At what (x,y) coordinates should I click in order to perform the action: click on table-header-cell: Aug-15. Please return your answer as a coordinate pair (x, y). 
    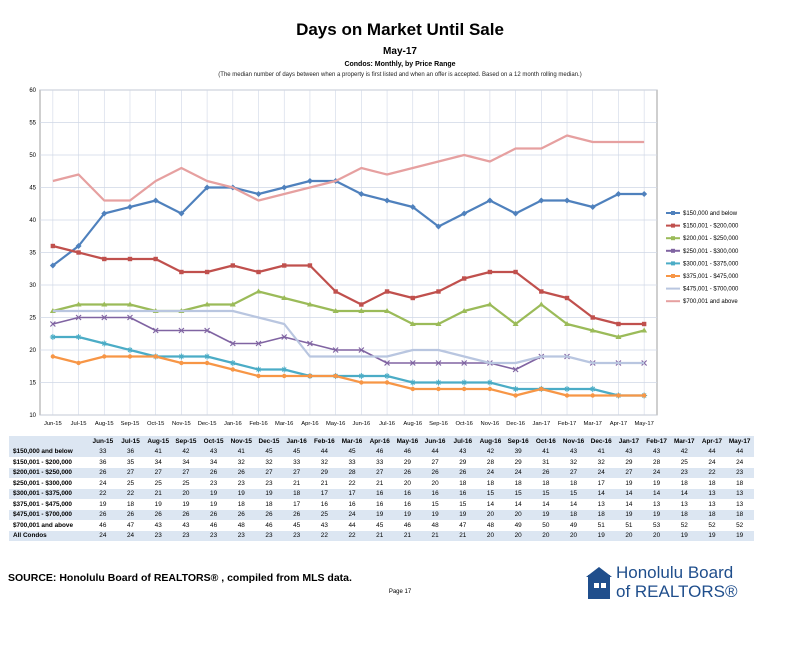
    Looking at the image, I should click on (158, 441).